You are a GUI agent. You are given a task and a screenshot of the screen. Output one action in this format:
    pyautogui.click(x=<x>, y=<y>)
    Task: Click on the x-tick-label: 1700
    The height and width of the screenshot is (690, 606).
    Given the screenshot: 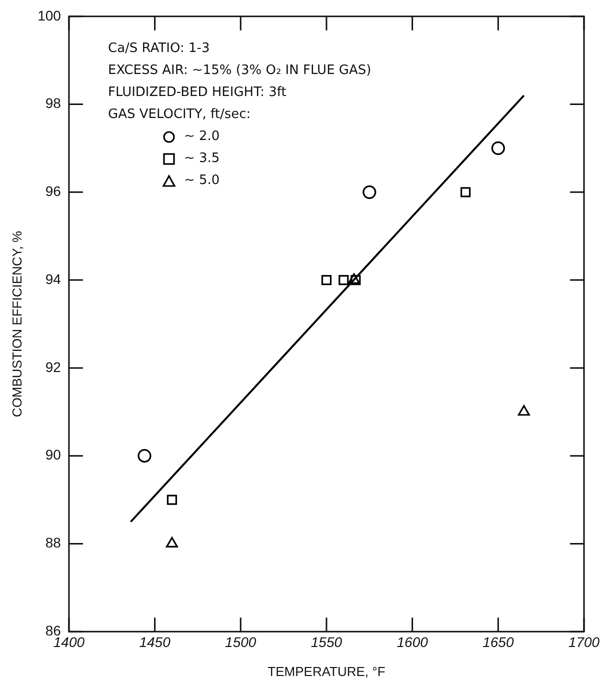 What is the action you would take?
    pyautogui.click(x=584, y=642)
    